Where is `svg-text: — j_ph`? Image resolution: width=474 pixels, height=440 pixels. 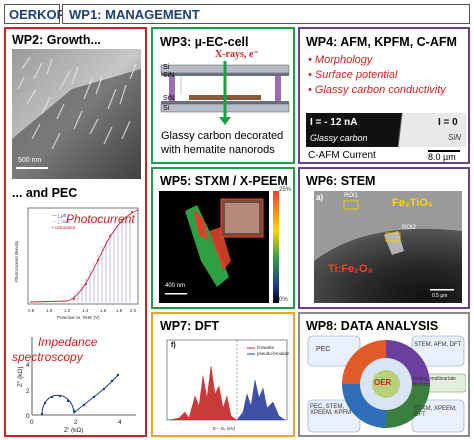 svg-text: — j_ph is located at coordinates (59, 215).